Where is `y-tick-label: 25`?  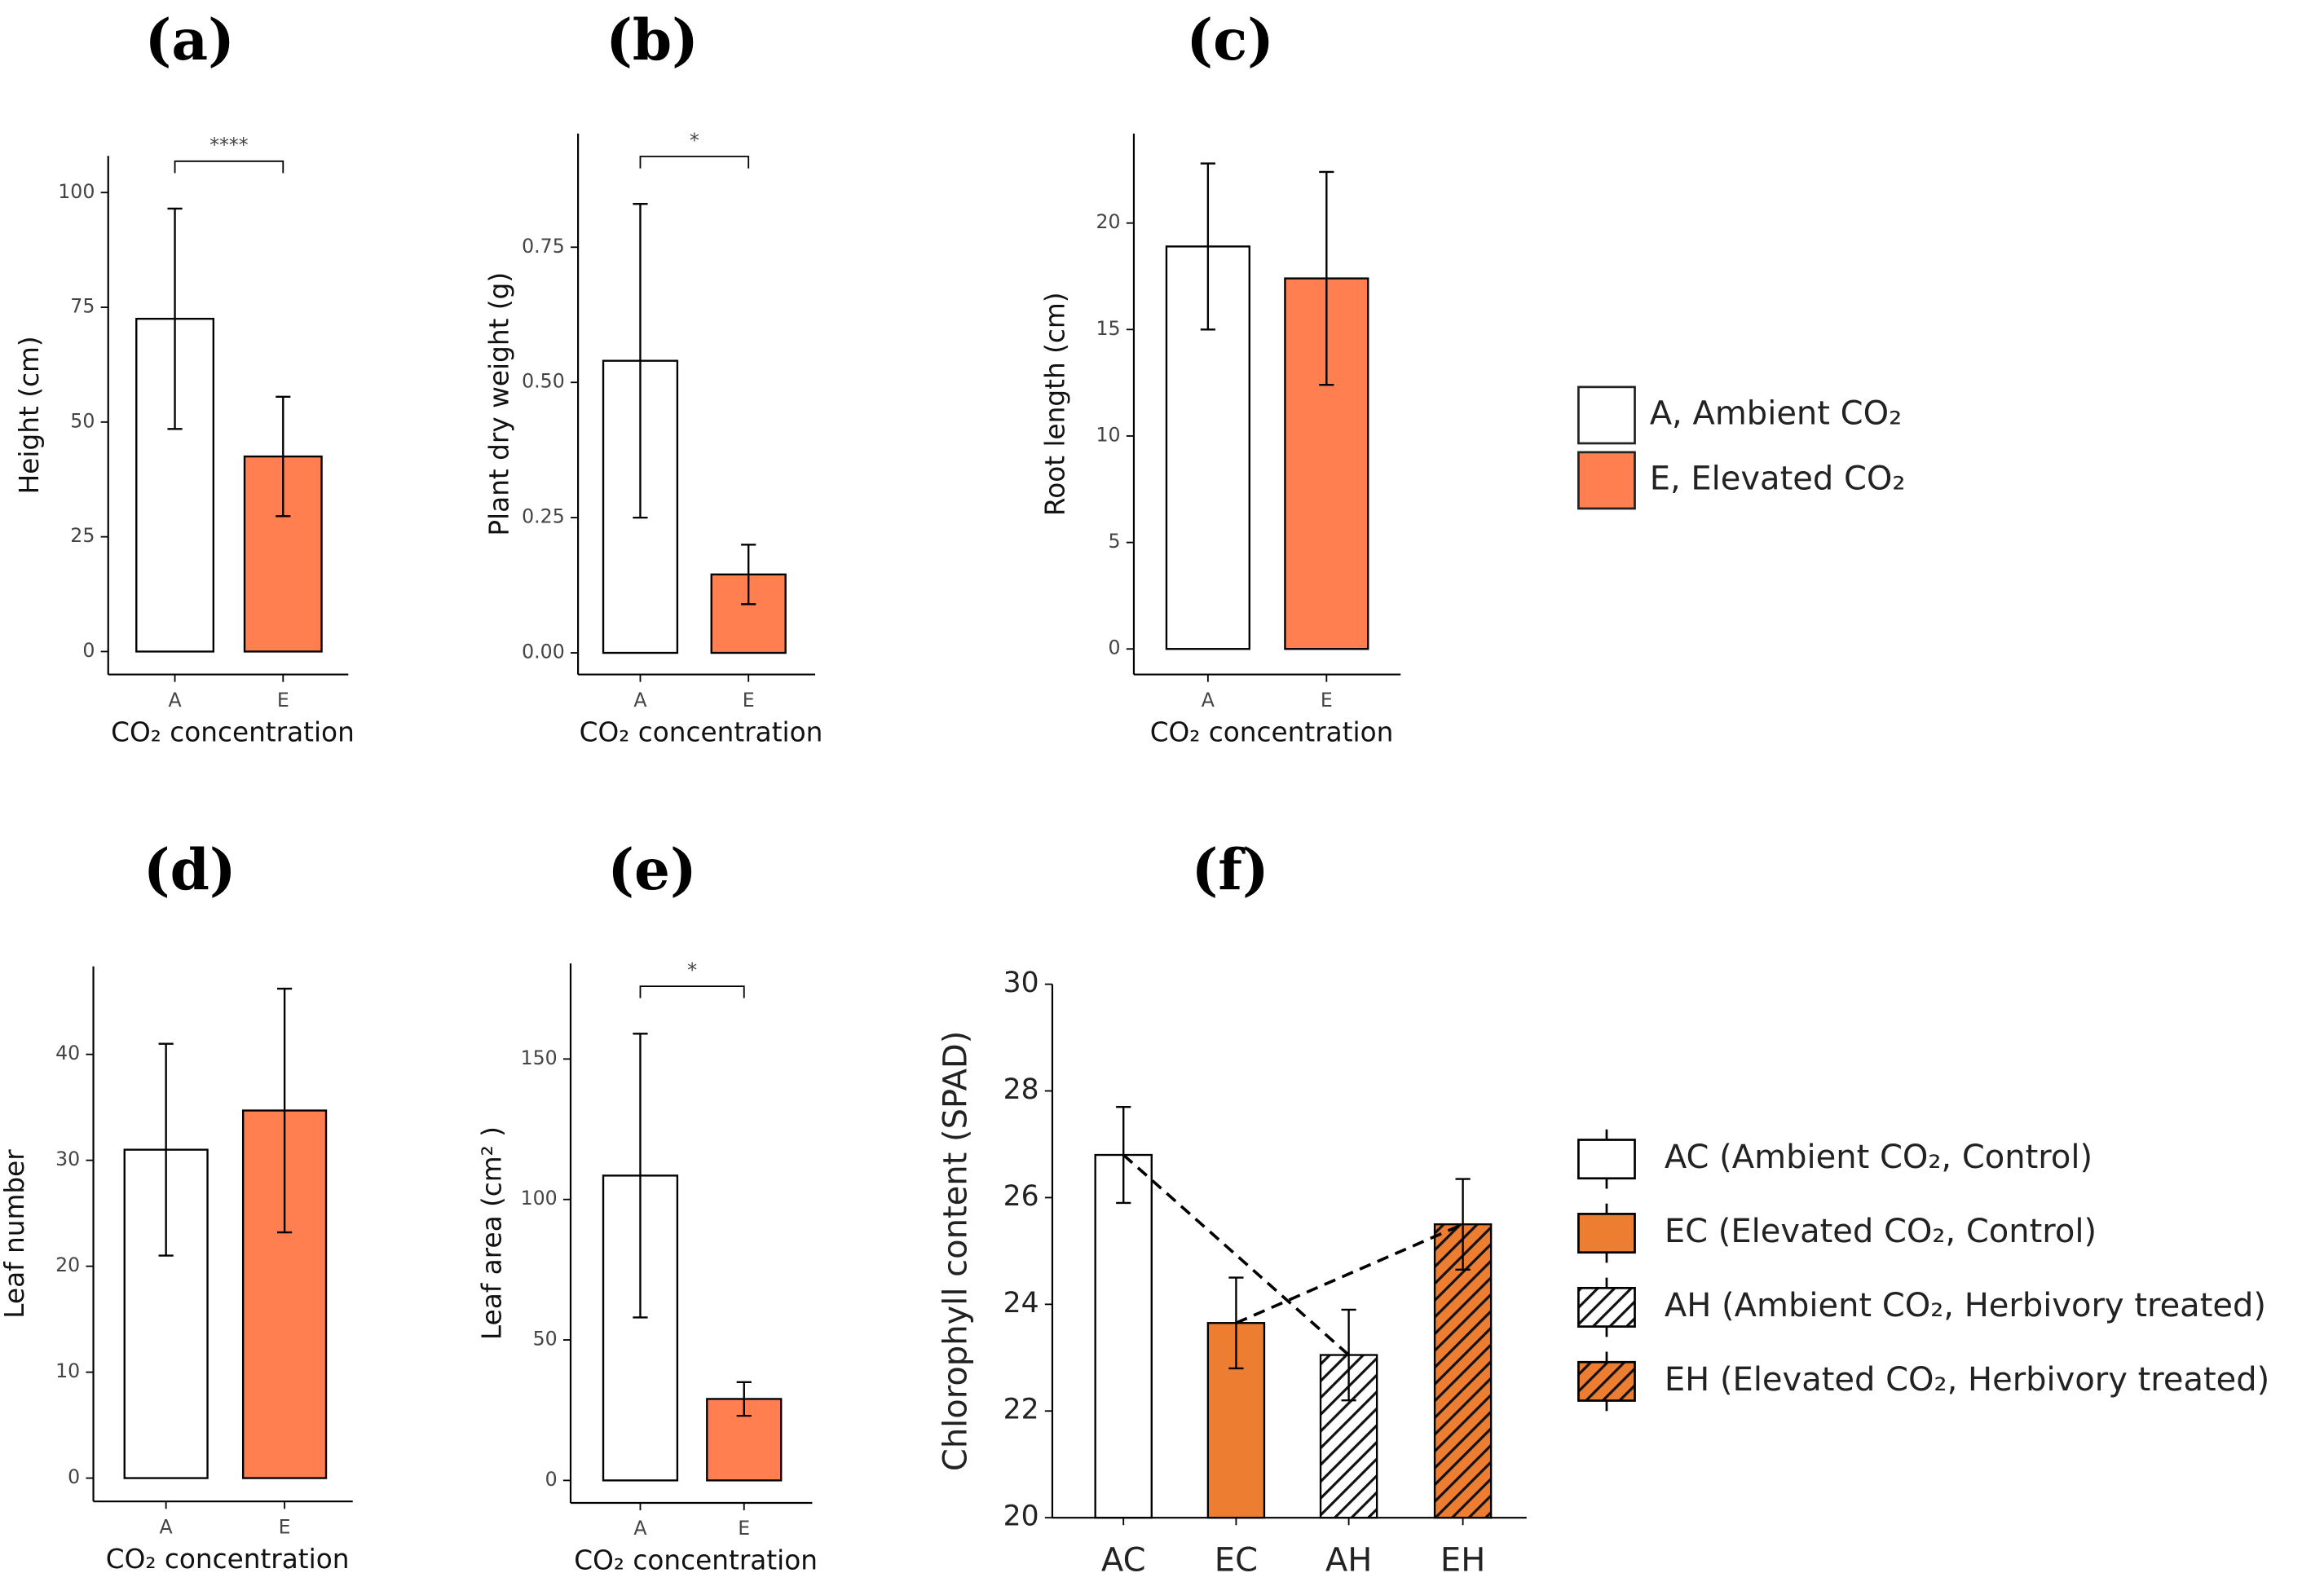 y-tick-label: 25 is located at coordinates (82, 535).